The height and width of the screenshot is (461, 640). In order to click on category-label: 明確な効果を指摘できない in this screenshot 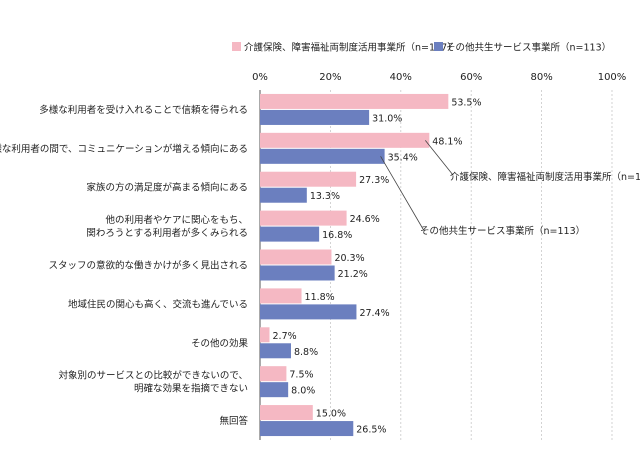, I will do `click(191, 389)`.